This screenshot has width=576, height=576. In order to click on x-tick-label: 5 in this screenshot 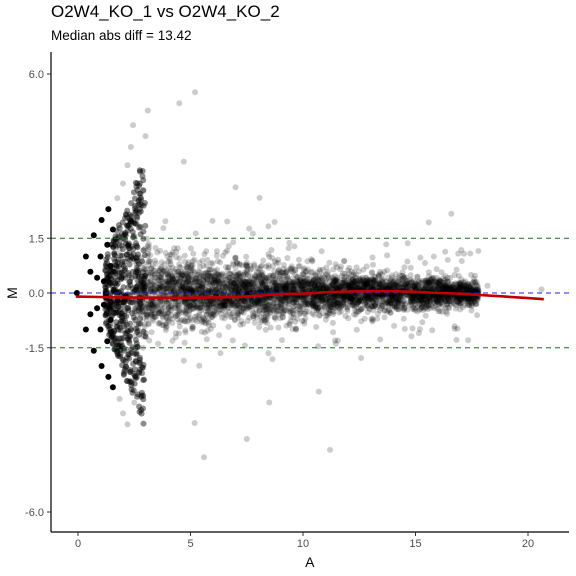, I will do `click(190, 544)`.